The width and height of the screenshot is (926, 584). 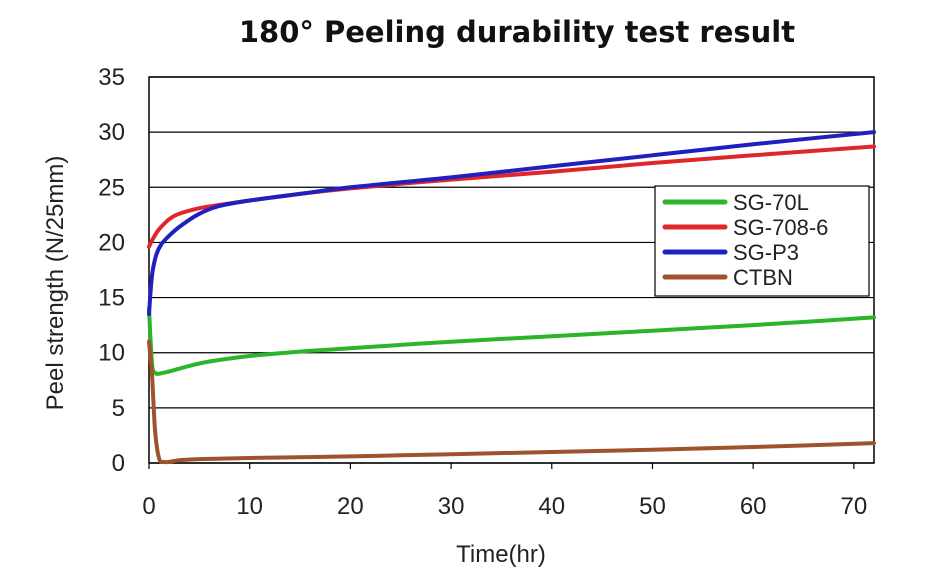 What do you see at coordinates (504, 491) in the screenshot?
I see `x-axis-ticks: 0 10 20 30 40 50 60 70` at bounding box center [504, 491].